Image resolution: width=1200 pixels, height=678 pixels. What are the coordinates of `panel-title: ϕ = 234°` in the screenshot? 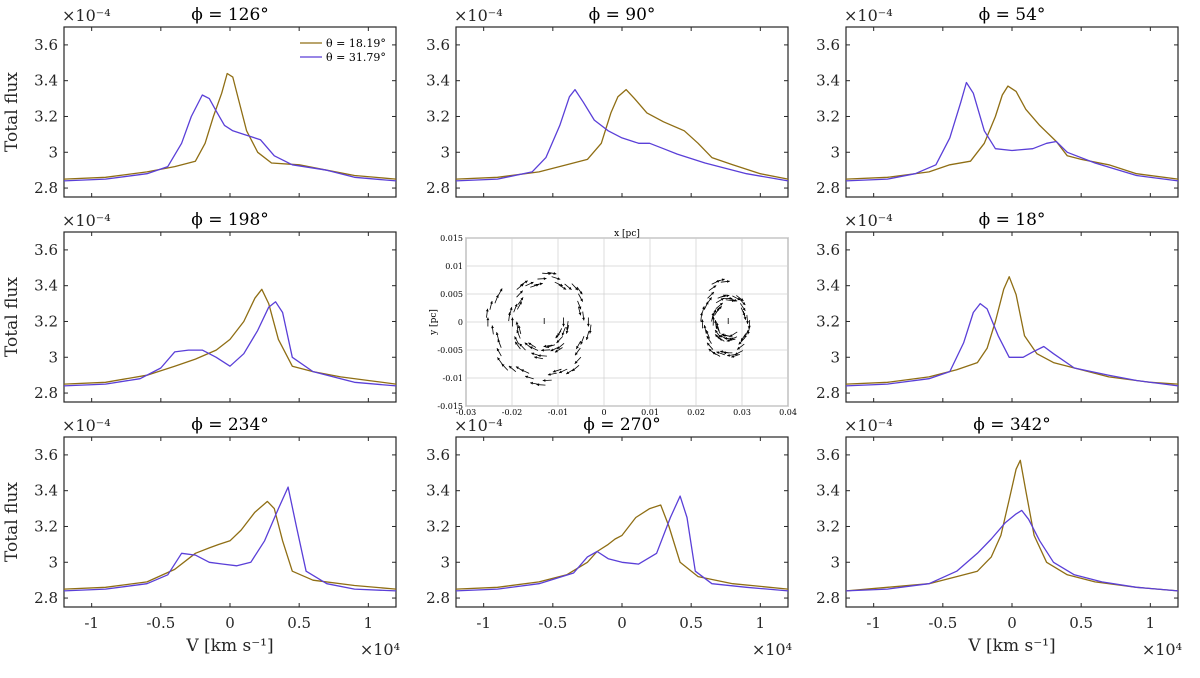 It's located at (230, 425).